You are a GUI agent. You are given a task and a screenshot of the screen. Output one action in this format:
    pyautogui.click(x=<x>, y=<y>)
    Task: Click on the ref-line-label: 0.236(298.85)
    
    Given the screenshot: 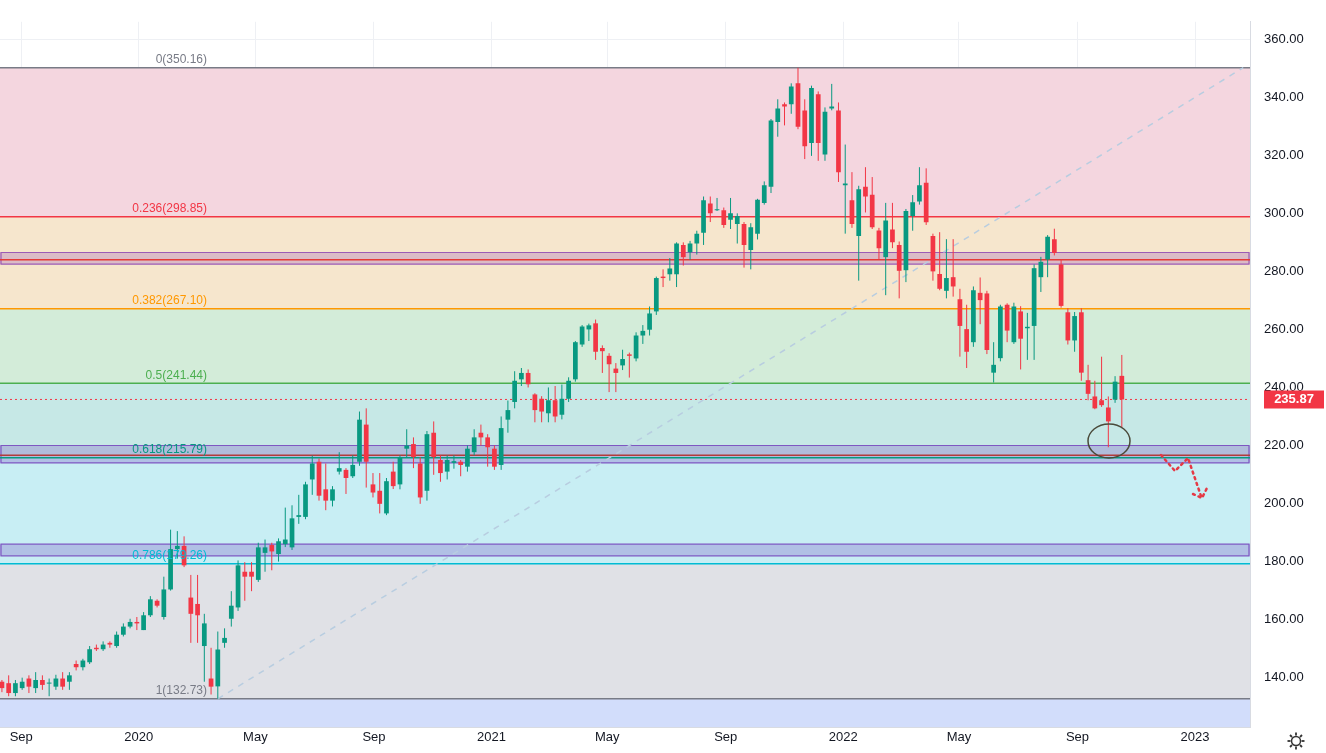 What is the action you would take?
    pyautogui.click(x=169, y=207)
    